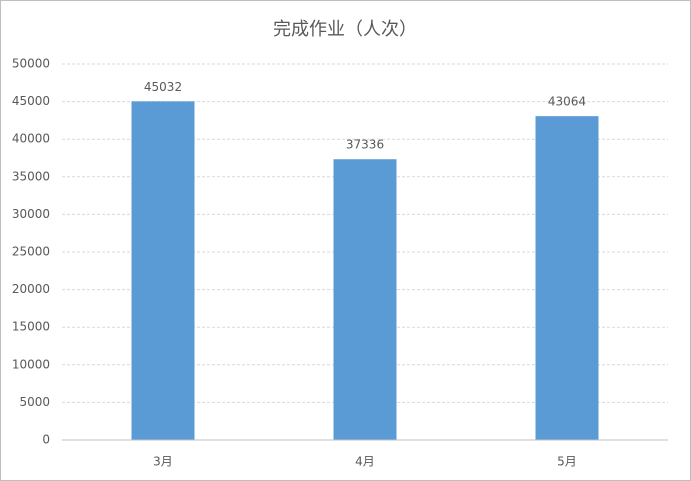 Image resolution: width=691 pixels, height=481 pixels. I want to click on y-tick-label: 10000, so click(31, 364).